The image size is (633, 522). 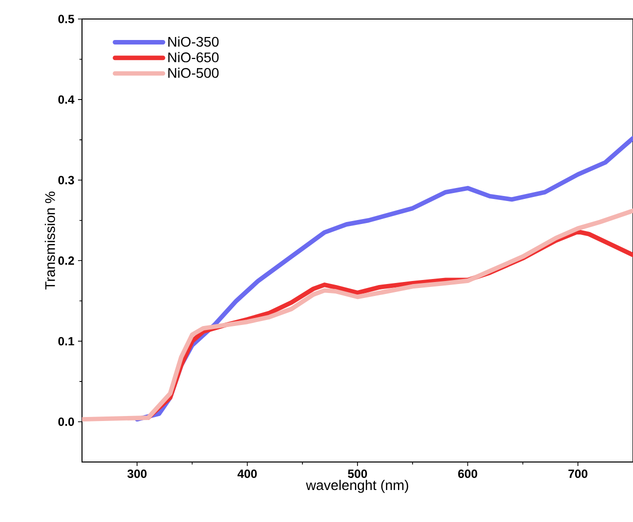 I want to click on y-axis-title: Transmission %, so click(x=50, y=241).